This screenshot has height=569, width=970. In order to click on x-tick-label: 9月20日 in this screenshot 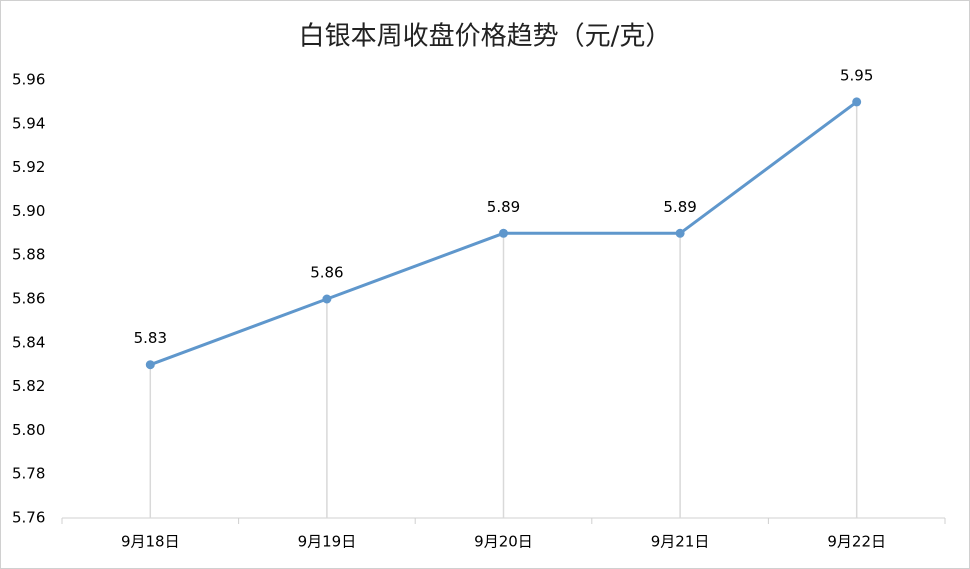, I will do `click(503, 542)`.